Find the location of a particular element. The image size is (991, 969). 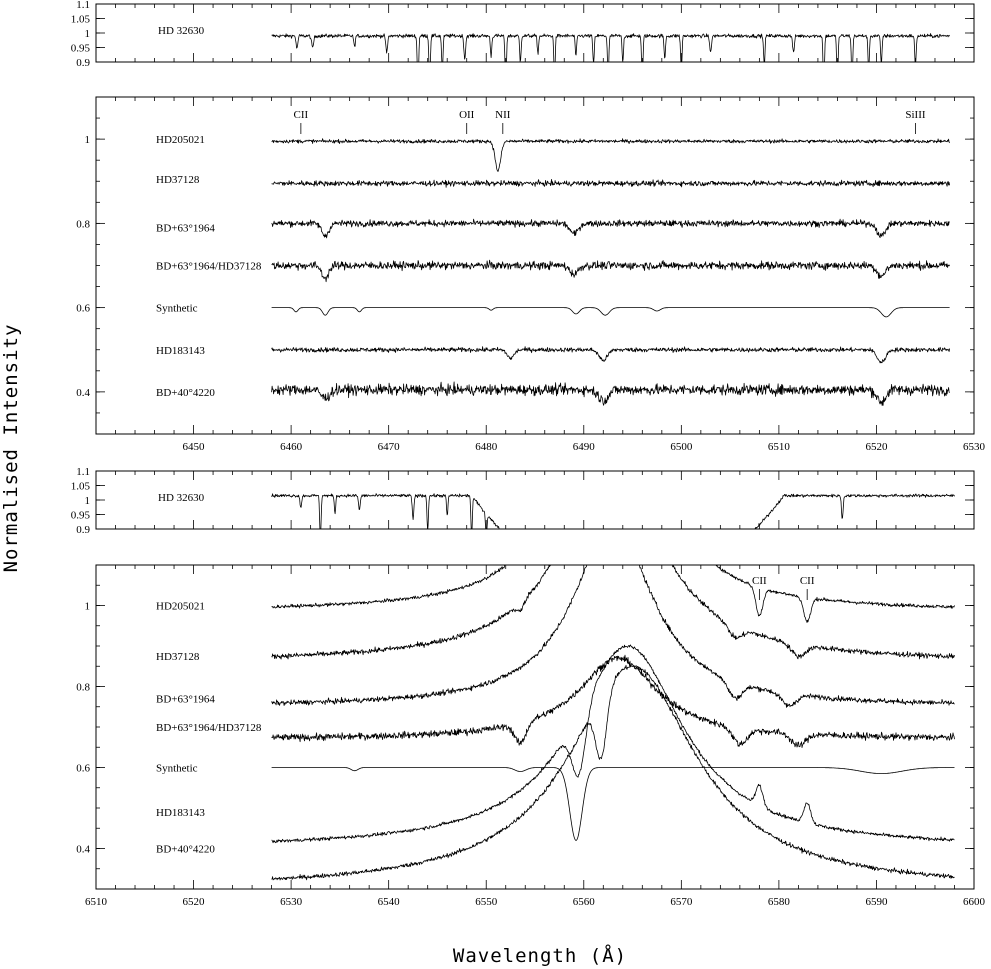

line-id-label: NII is located at coordinates (503, 115).